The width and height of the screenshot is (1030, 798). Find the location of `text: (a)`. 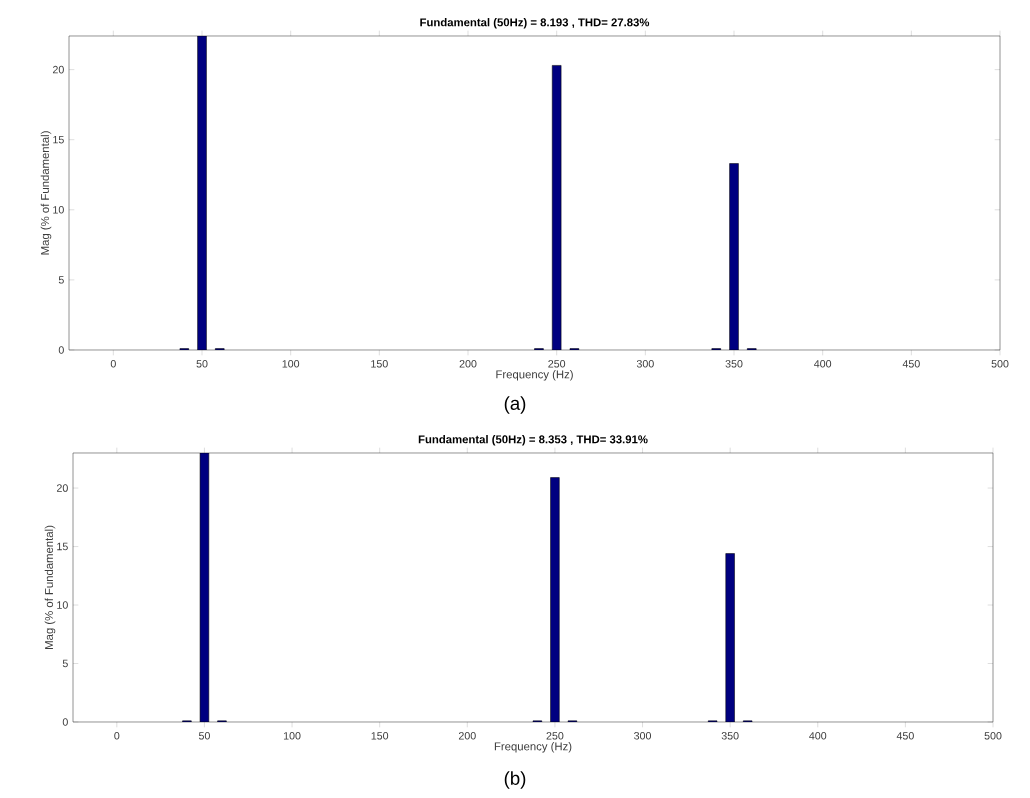

text: (a) is located at coordinates (515, 405).